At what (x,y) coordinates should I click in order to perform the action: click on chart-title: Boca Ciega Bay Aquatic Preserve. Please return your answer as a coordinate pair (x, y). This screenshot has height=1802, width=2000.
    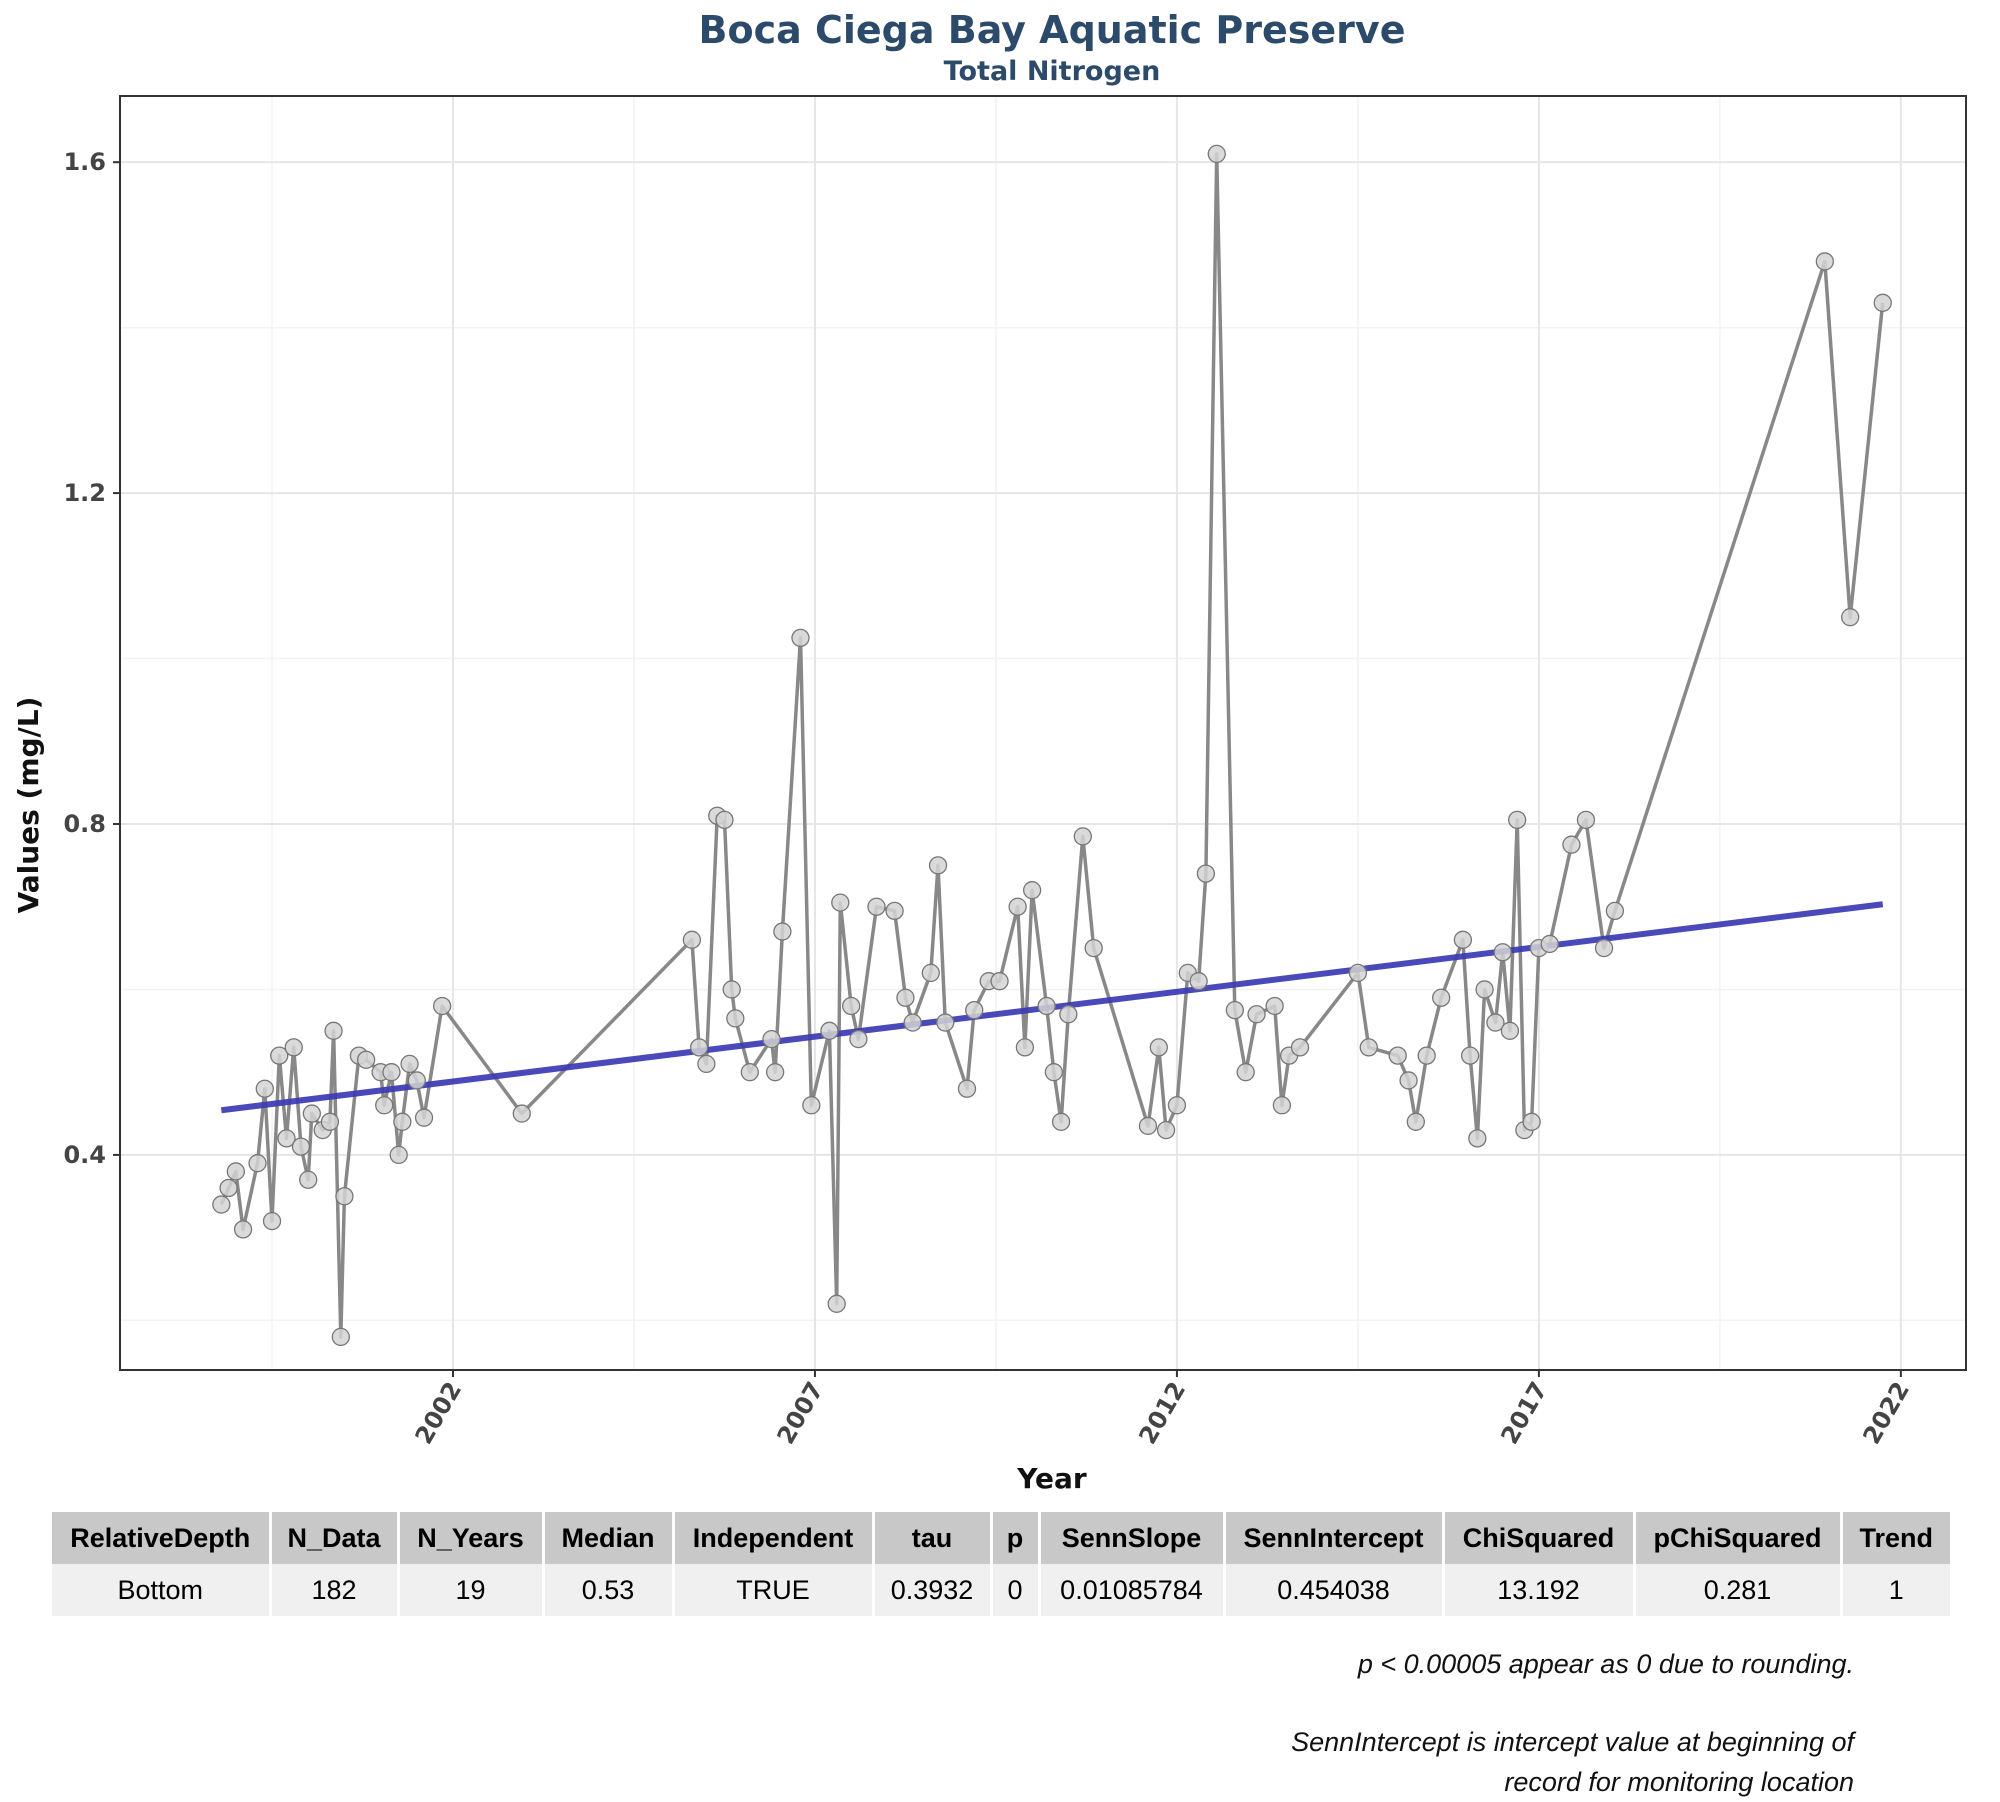
    Looking at the image, I should click on (1052, 30).